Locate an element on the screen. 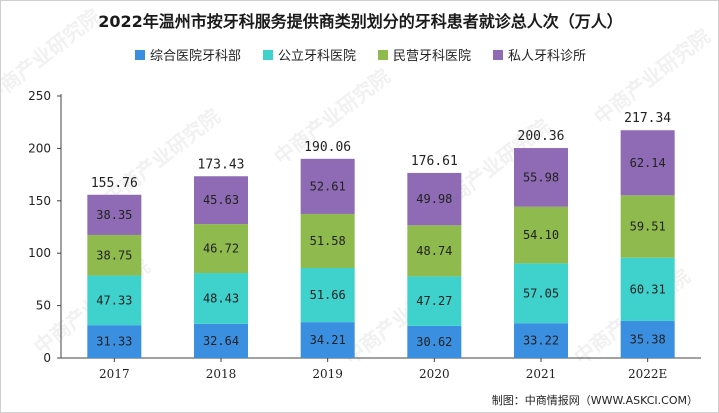  total-label: 176.61 is located at coordinates (434, 161).